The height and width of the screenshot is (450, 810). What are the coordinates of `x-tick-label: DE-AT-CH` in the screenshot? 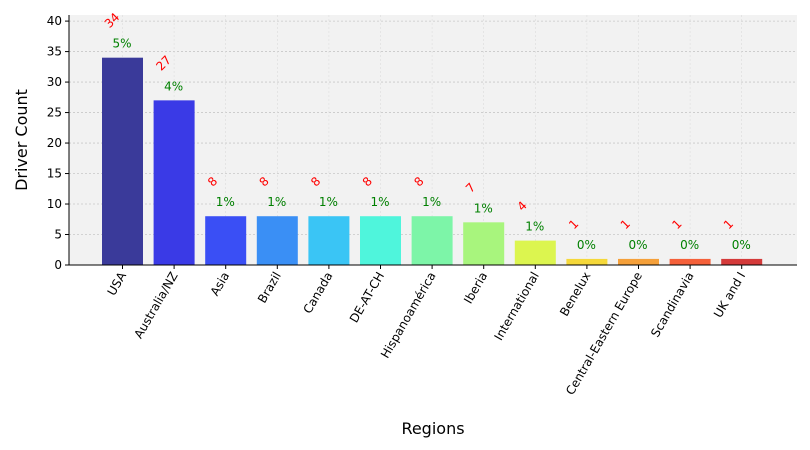 It's located at (367, 298).